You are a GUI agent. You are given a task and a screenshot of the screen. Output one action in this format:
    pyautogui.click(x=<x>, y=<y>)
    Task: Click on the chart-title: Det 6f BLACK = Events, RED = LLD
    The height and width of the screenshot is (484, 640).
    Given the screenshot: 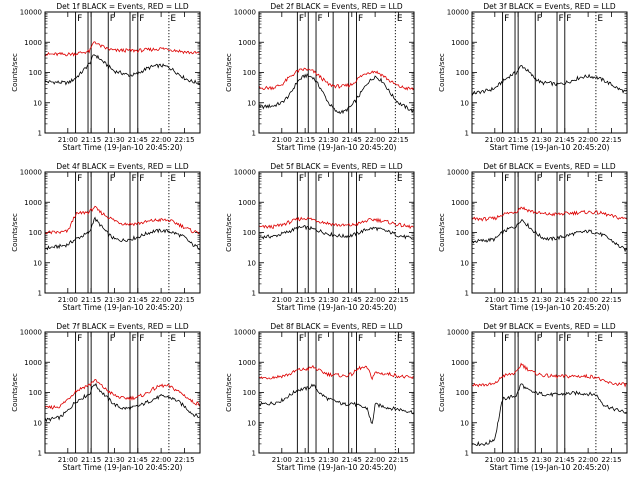 What is the action you would take?
    pyautogui.click(x=549, y=166)
    